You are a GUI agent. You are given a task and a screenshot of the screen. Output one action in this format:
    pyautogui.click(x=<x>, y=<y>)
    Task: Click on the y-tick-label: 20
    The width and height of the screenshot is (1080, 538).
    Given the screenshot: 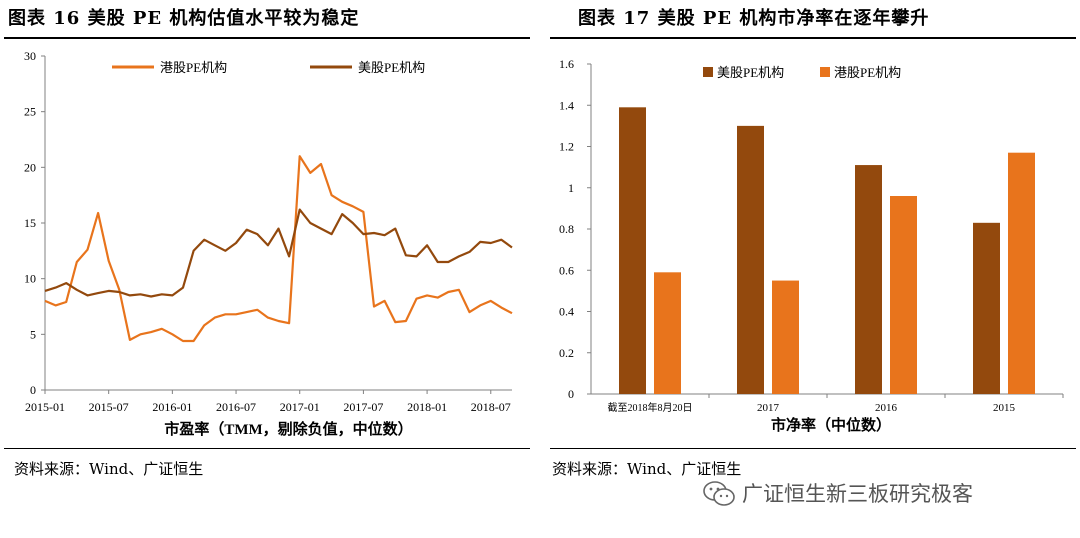 What is the action you would take?
    pyautogui.click(x=30, y=167)
    